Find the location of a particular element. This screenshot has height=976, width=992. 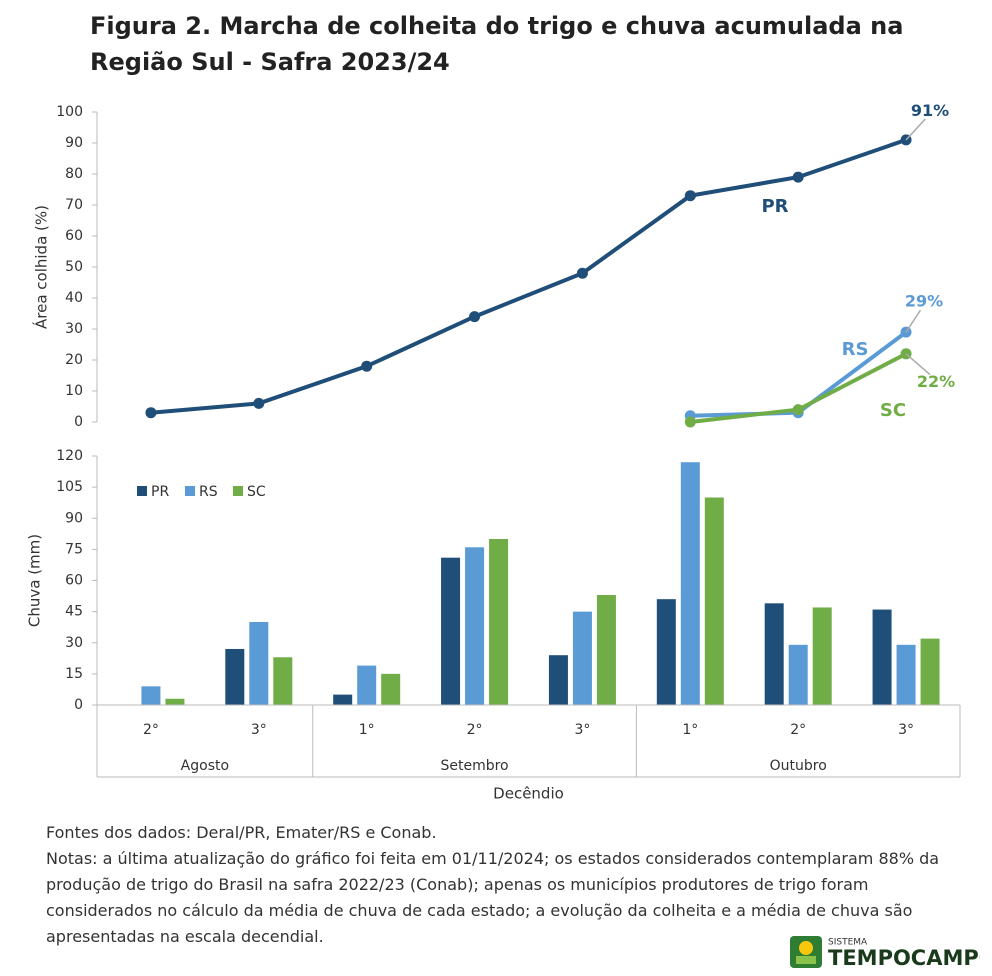

logo: SISTEMA TEMPOCAMPO is located at coordinates (885, 953).